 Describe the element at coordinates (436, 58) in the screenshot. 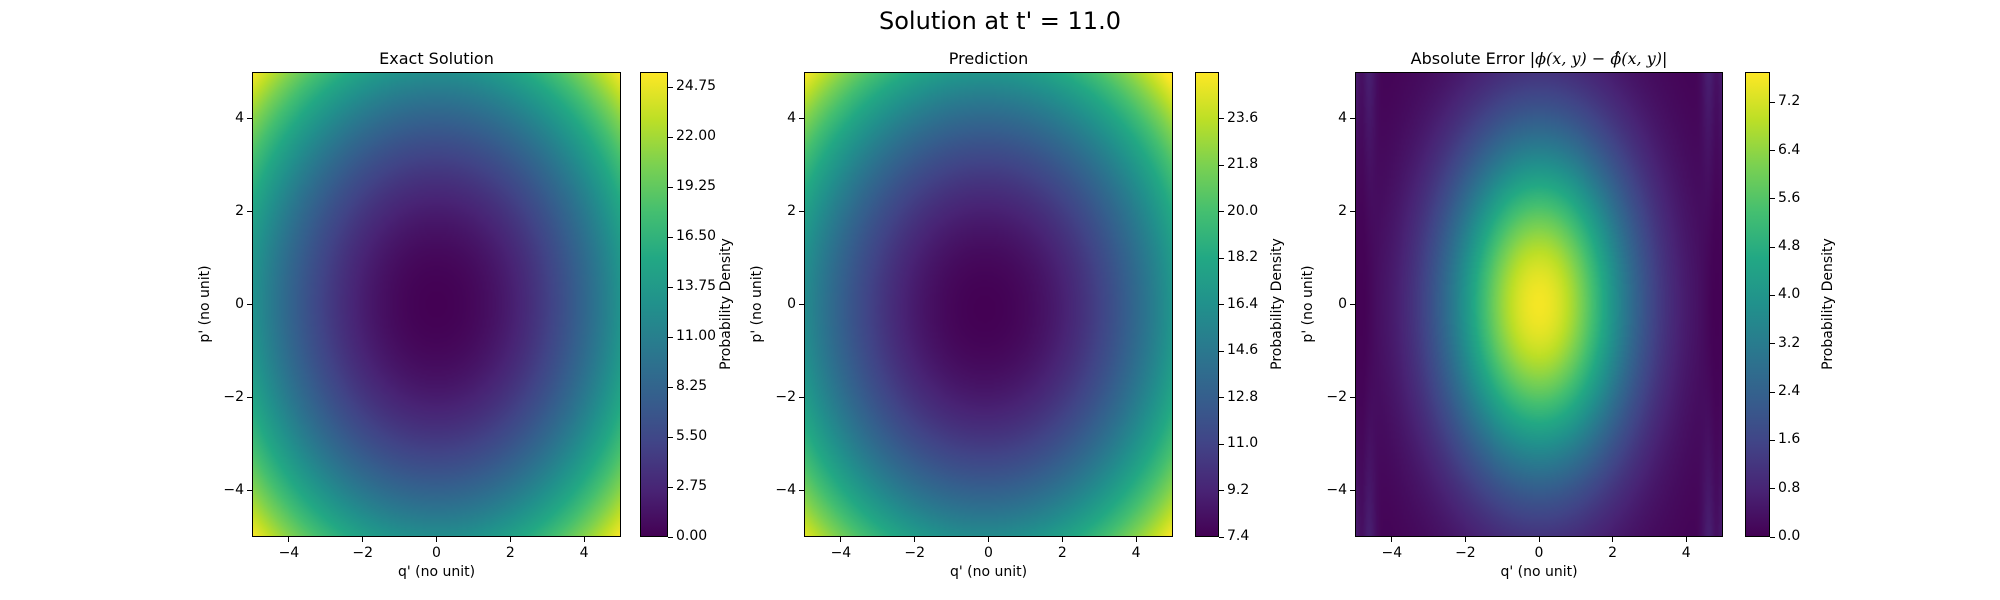

I see `panel-title: Exact Solution` at that location.